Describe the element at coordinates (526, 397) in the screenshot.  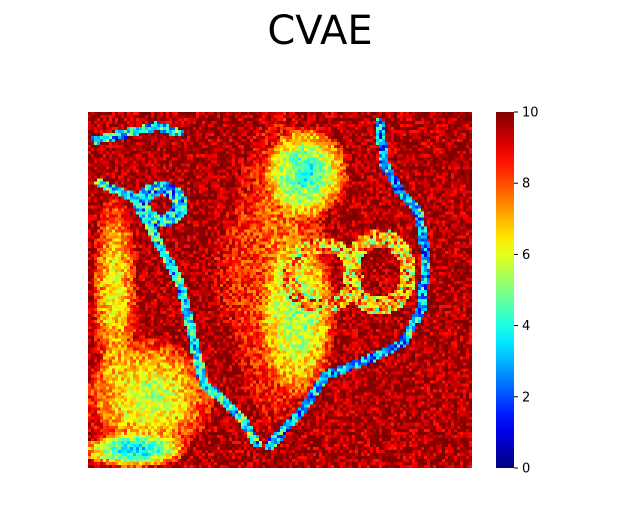
I see `colorbar-tick-label: 2` at that location.